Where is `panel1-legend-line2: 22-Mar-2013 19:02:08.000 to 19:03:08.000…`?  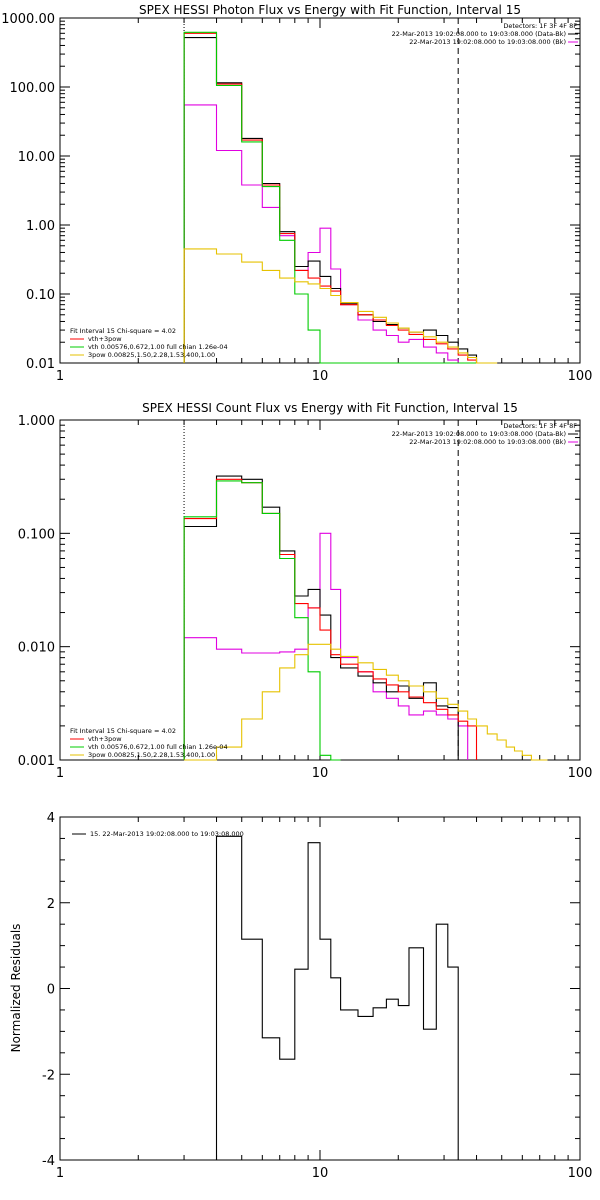
panel1-legend-line2: 22-Mar-2013 19:02:08.000 to 19:03:08.000… is located at coordinates (487, 42).